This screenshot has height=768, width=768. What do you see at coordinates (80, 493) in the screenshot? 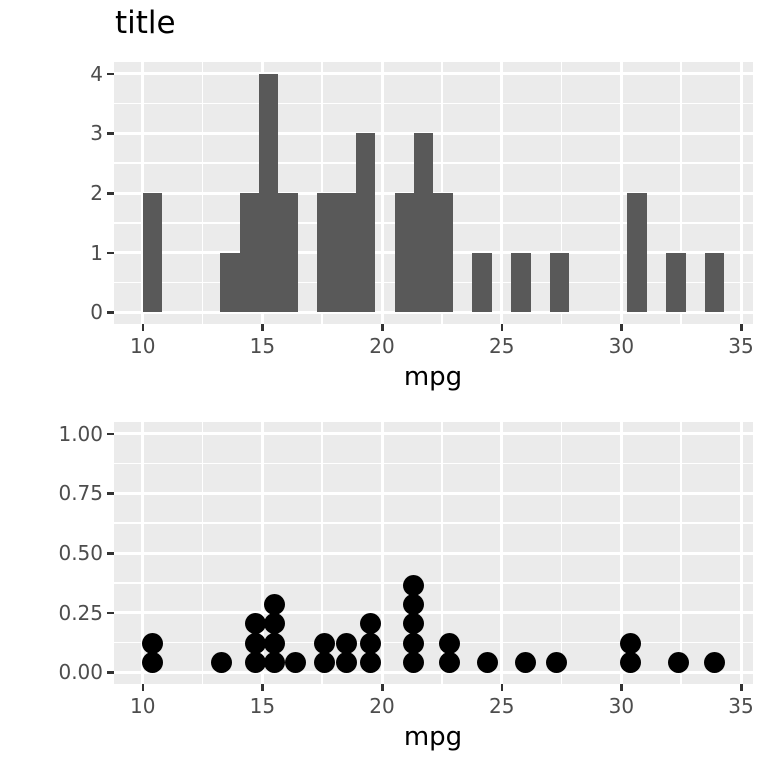
I see `y-tick-label: 0.75` at bounding box center [80, 493].